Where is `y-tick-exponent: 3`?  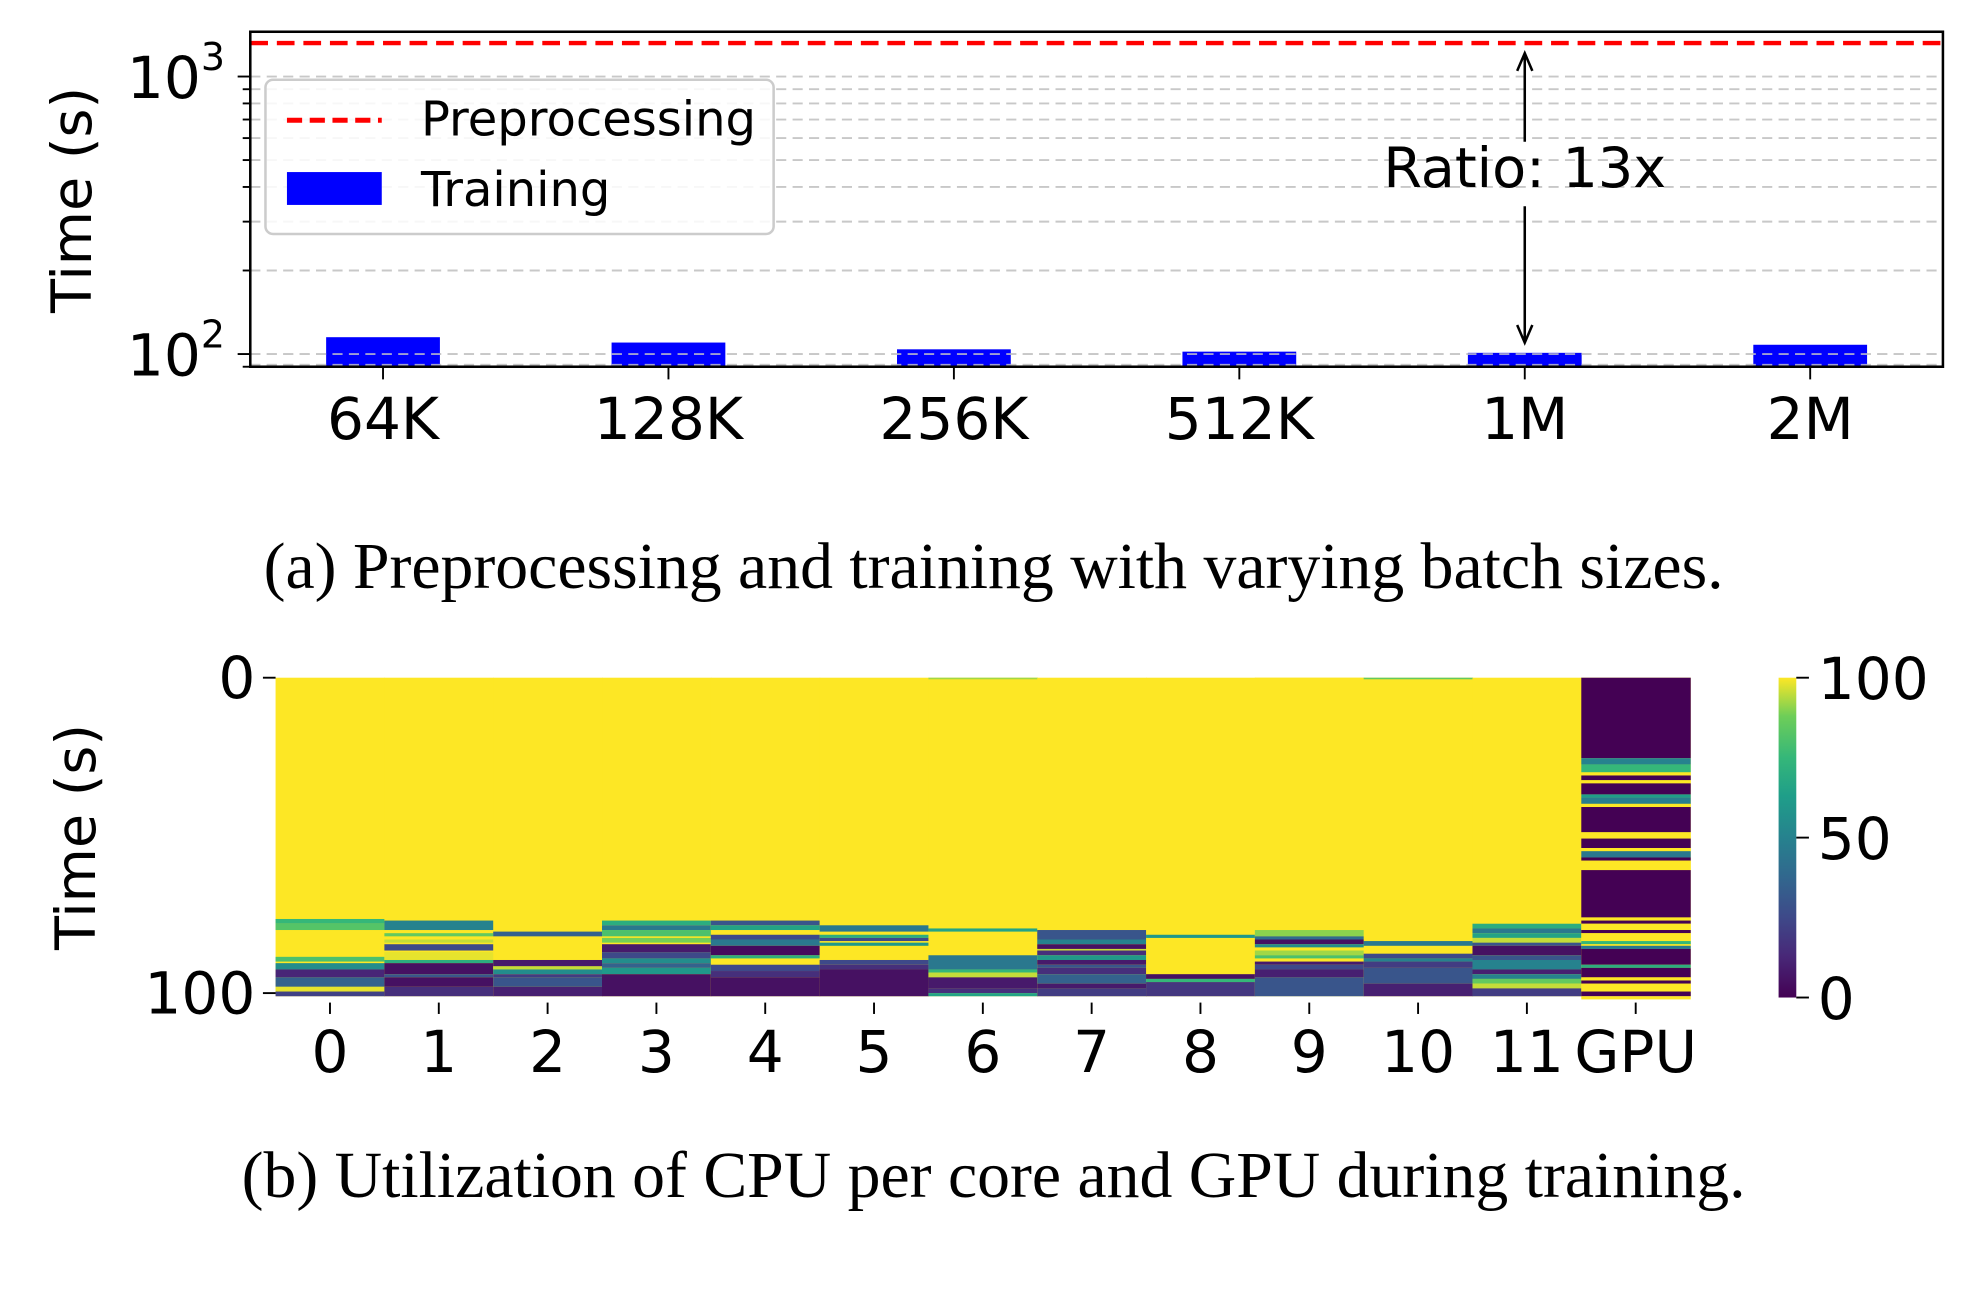 y-tick-exponent: 3 is located at coordinates (213, 57).